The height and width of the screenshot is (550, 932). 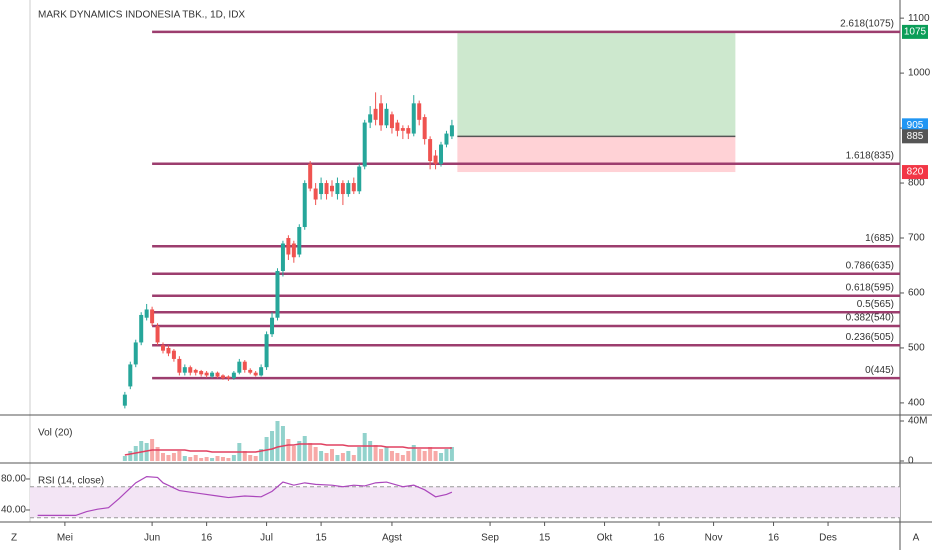 I want to click on fib-label: 0(445), so click(x=879, y=370).